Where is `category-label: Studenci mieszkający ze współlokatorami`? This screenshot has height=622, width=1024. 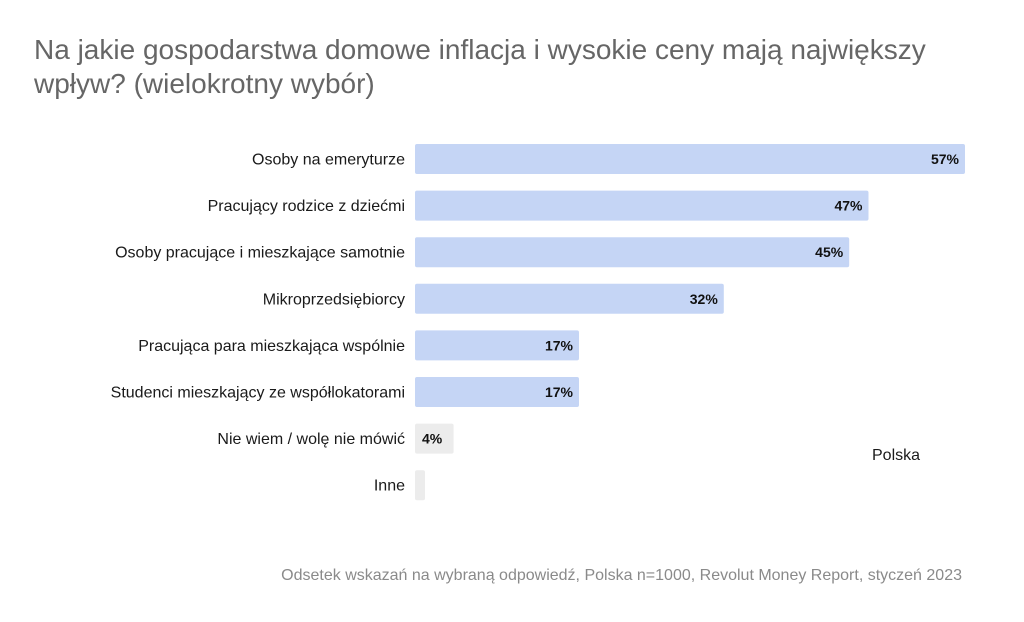
category-label: Studenci mieszkający ze współlokatorami is located at coordinates (258, 393).